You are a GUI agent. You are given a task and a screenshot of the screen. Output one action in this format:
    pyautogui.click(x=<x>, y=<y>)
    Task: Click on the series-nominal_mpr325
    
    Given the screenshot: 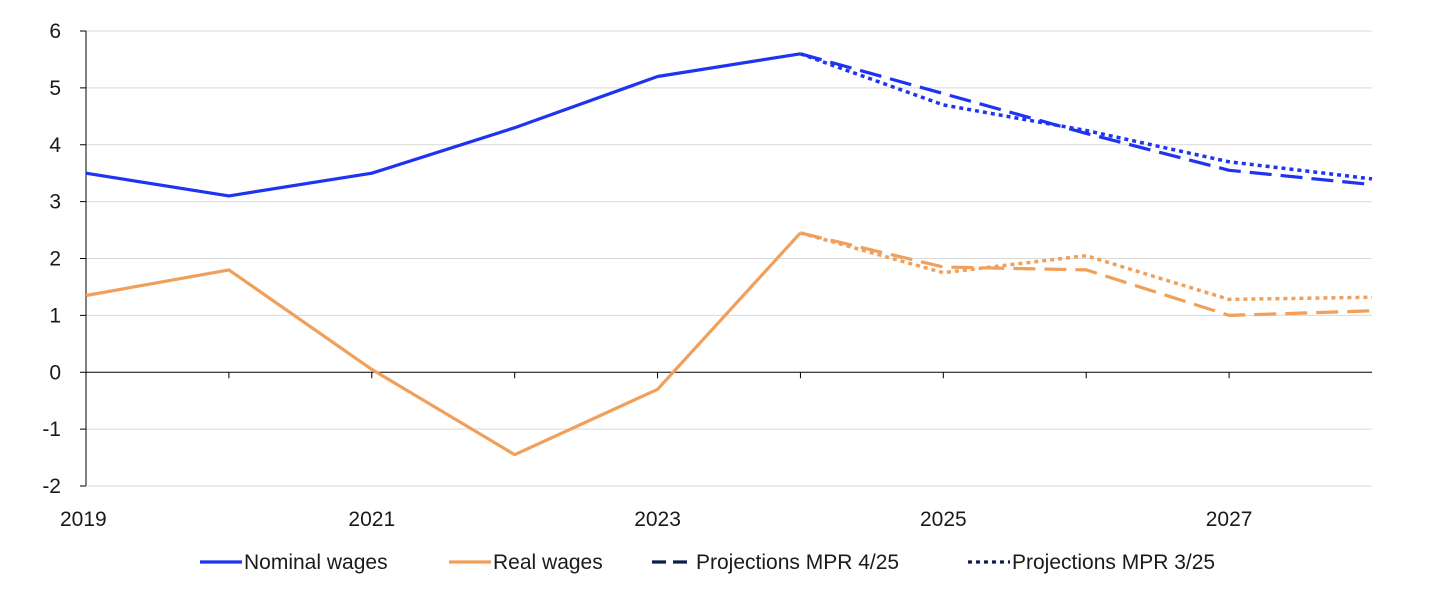 What is the action you would take?
    pyautogui.click(x=1086, y=116)
    